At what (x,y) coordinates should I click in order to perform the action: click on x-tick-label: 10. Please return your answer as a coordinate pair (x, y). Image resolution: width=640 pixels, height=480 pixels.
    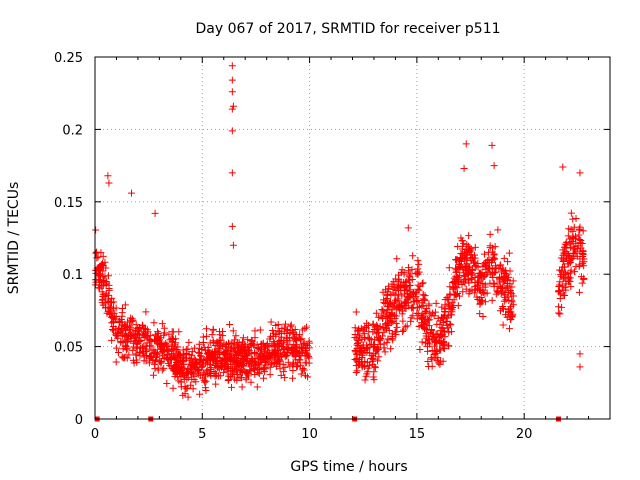
    Looking at the image, I should click on (309, 434).